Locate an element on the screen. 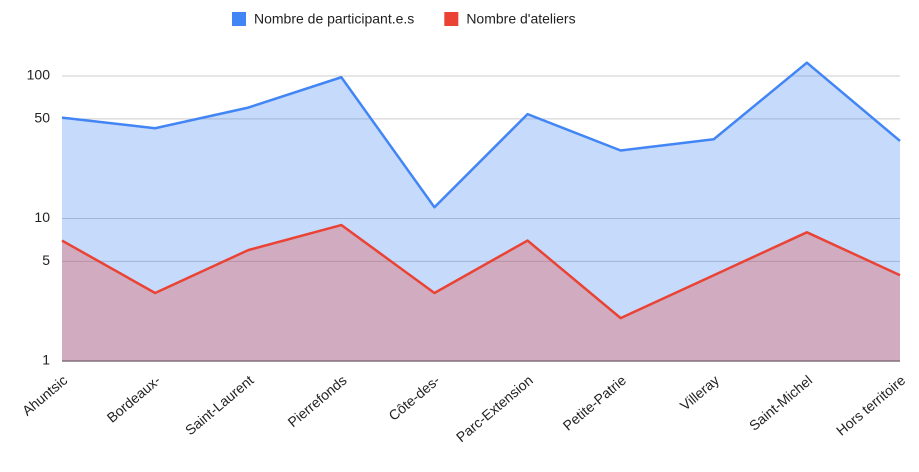 The height and width of the screenshot is (472, 919). x-tick-label: Petite-Patrie is located at coordinates (594, 403).